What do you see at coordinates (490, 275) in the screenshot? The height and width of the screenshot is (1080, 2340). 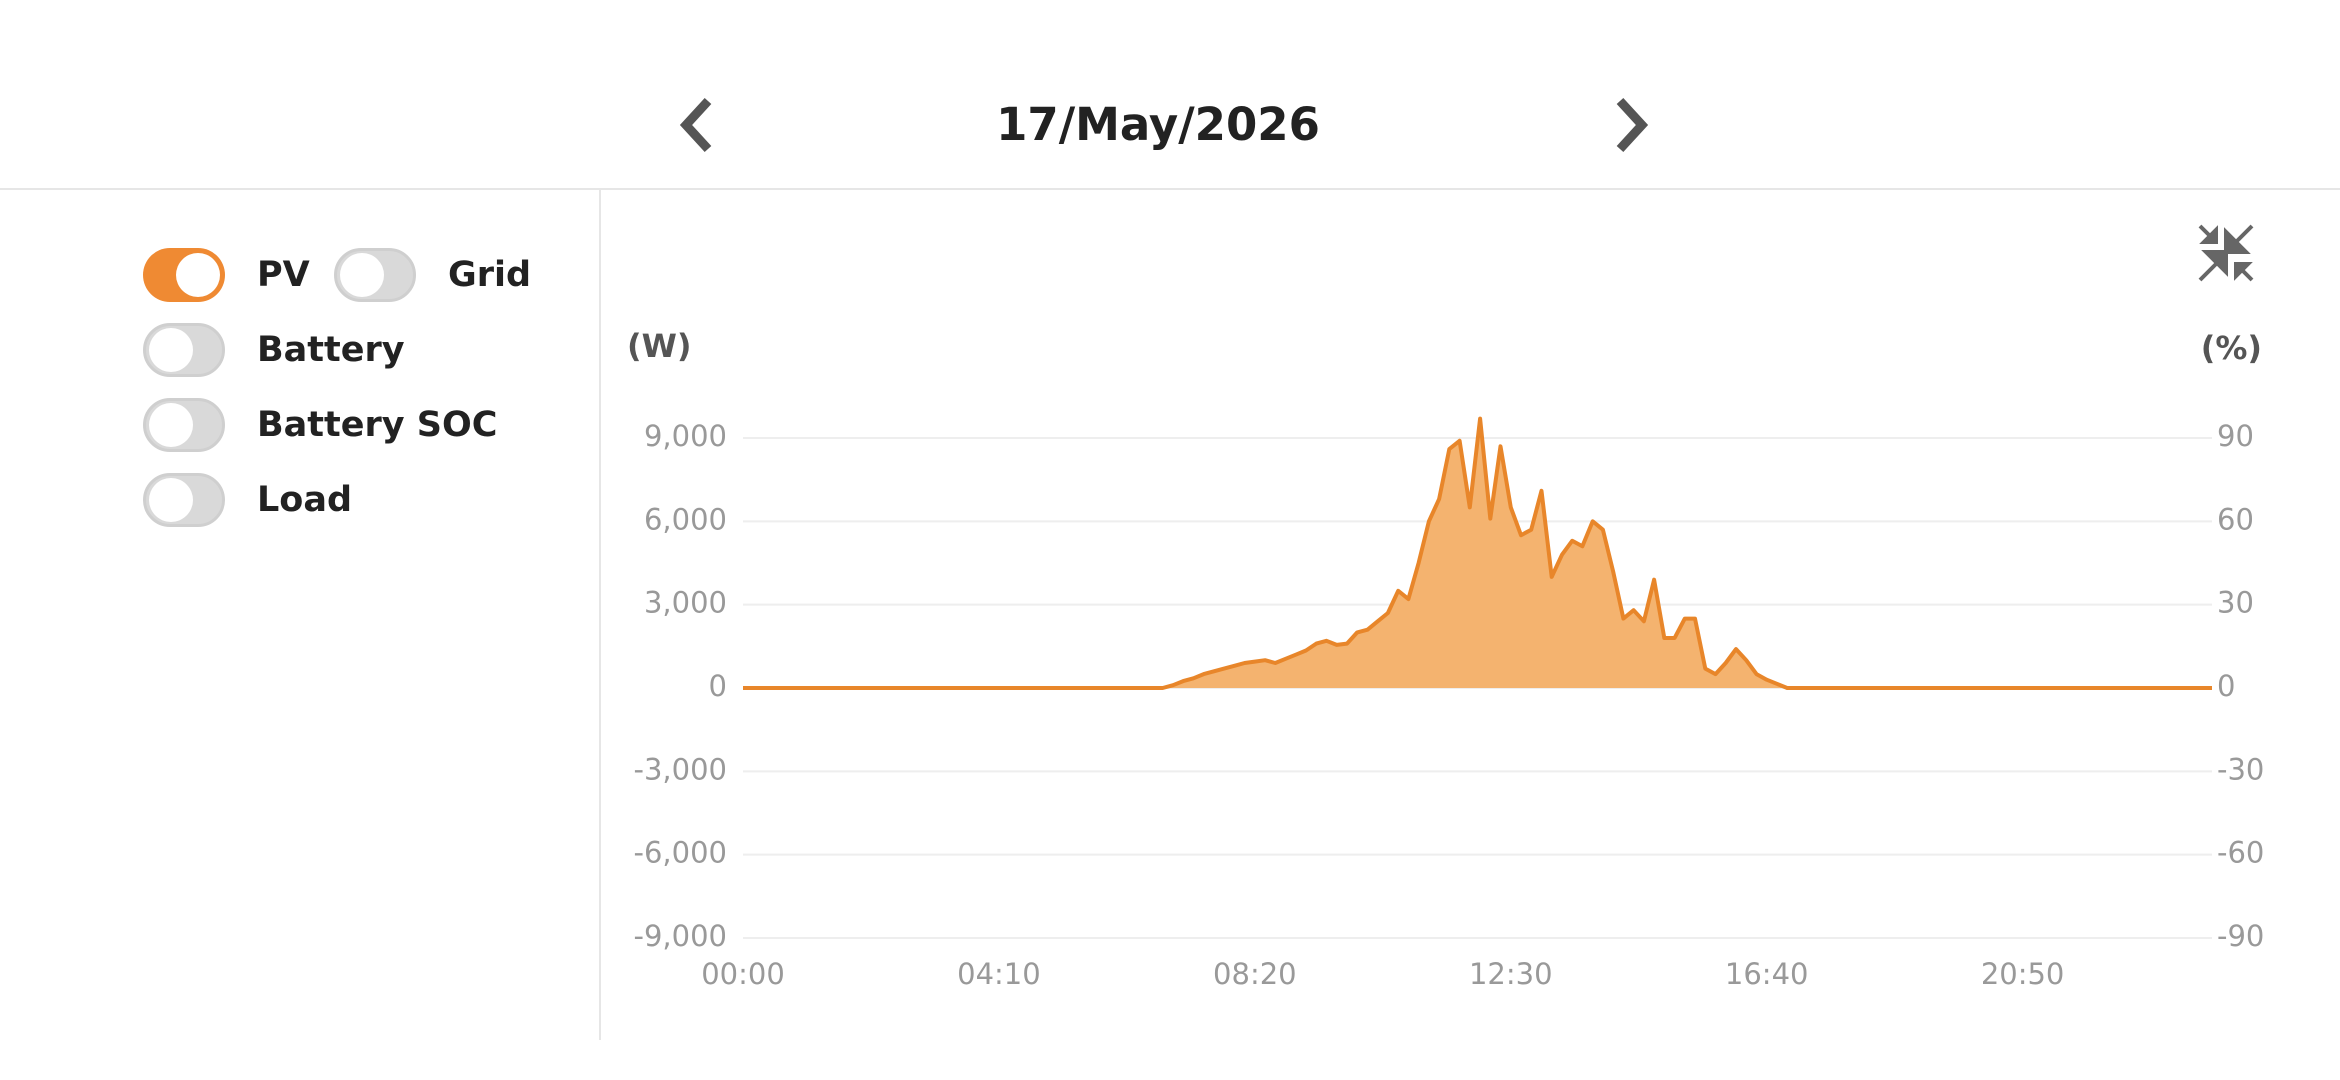 I see `toggle-label: Grid` at bounding box center [490, 275].